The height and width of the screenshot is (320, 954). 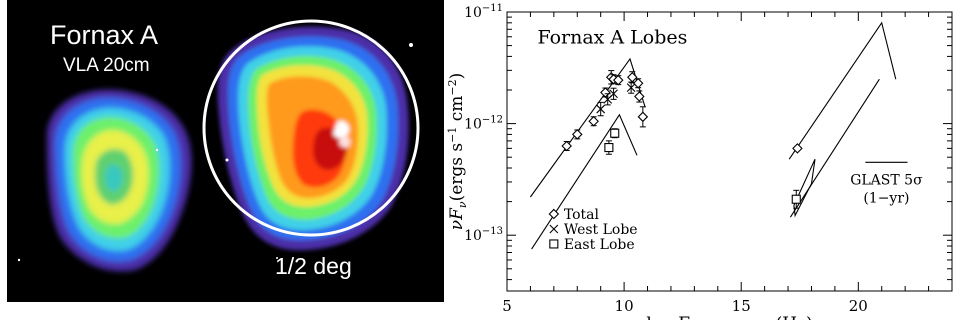 I want to click on y-axis-label: νFν(ergs s−1 cm−2), so click(x=457, y=152).